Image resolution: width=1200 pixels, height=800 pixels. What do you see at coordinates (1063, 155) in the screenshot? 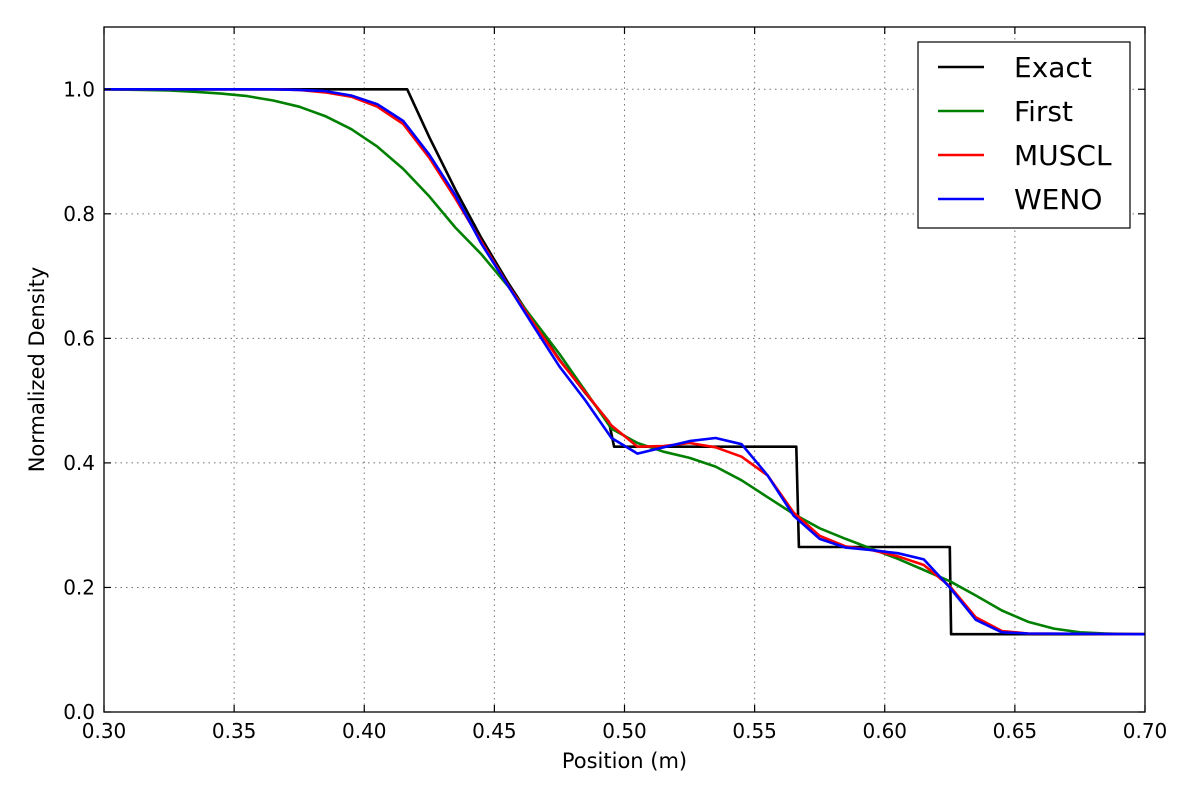
I see `legend-label-muscl: MUSCL` at bounding box center [1063, 155].